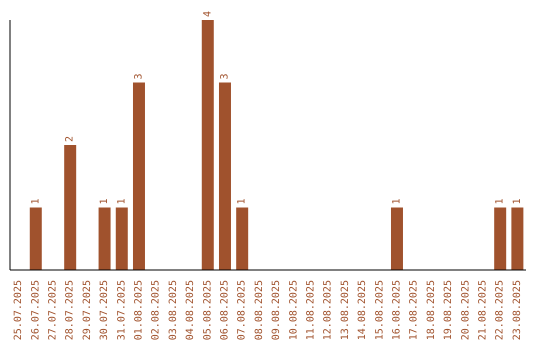  I want to click on x-tick-label: 17.08.2025, so click(414, 310).